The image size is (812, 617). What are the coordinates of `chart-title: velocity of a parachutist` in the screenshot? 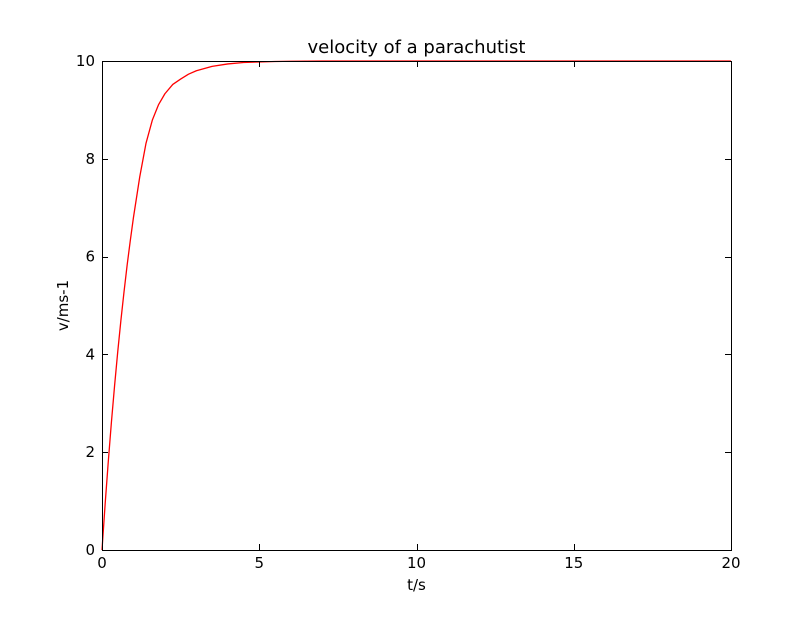 It's located at (417, 47).